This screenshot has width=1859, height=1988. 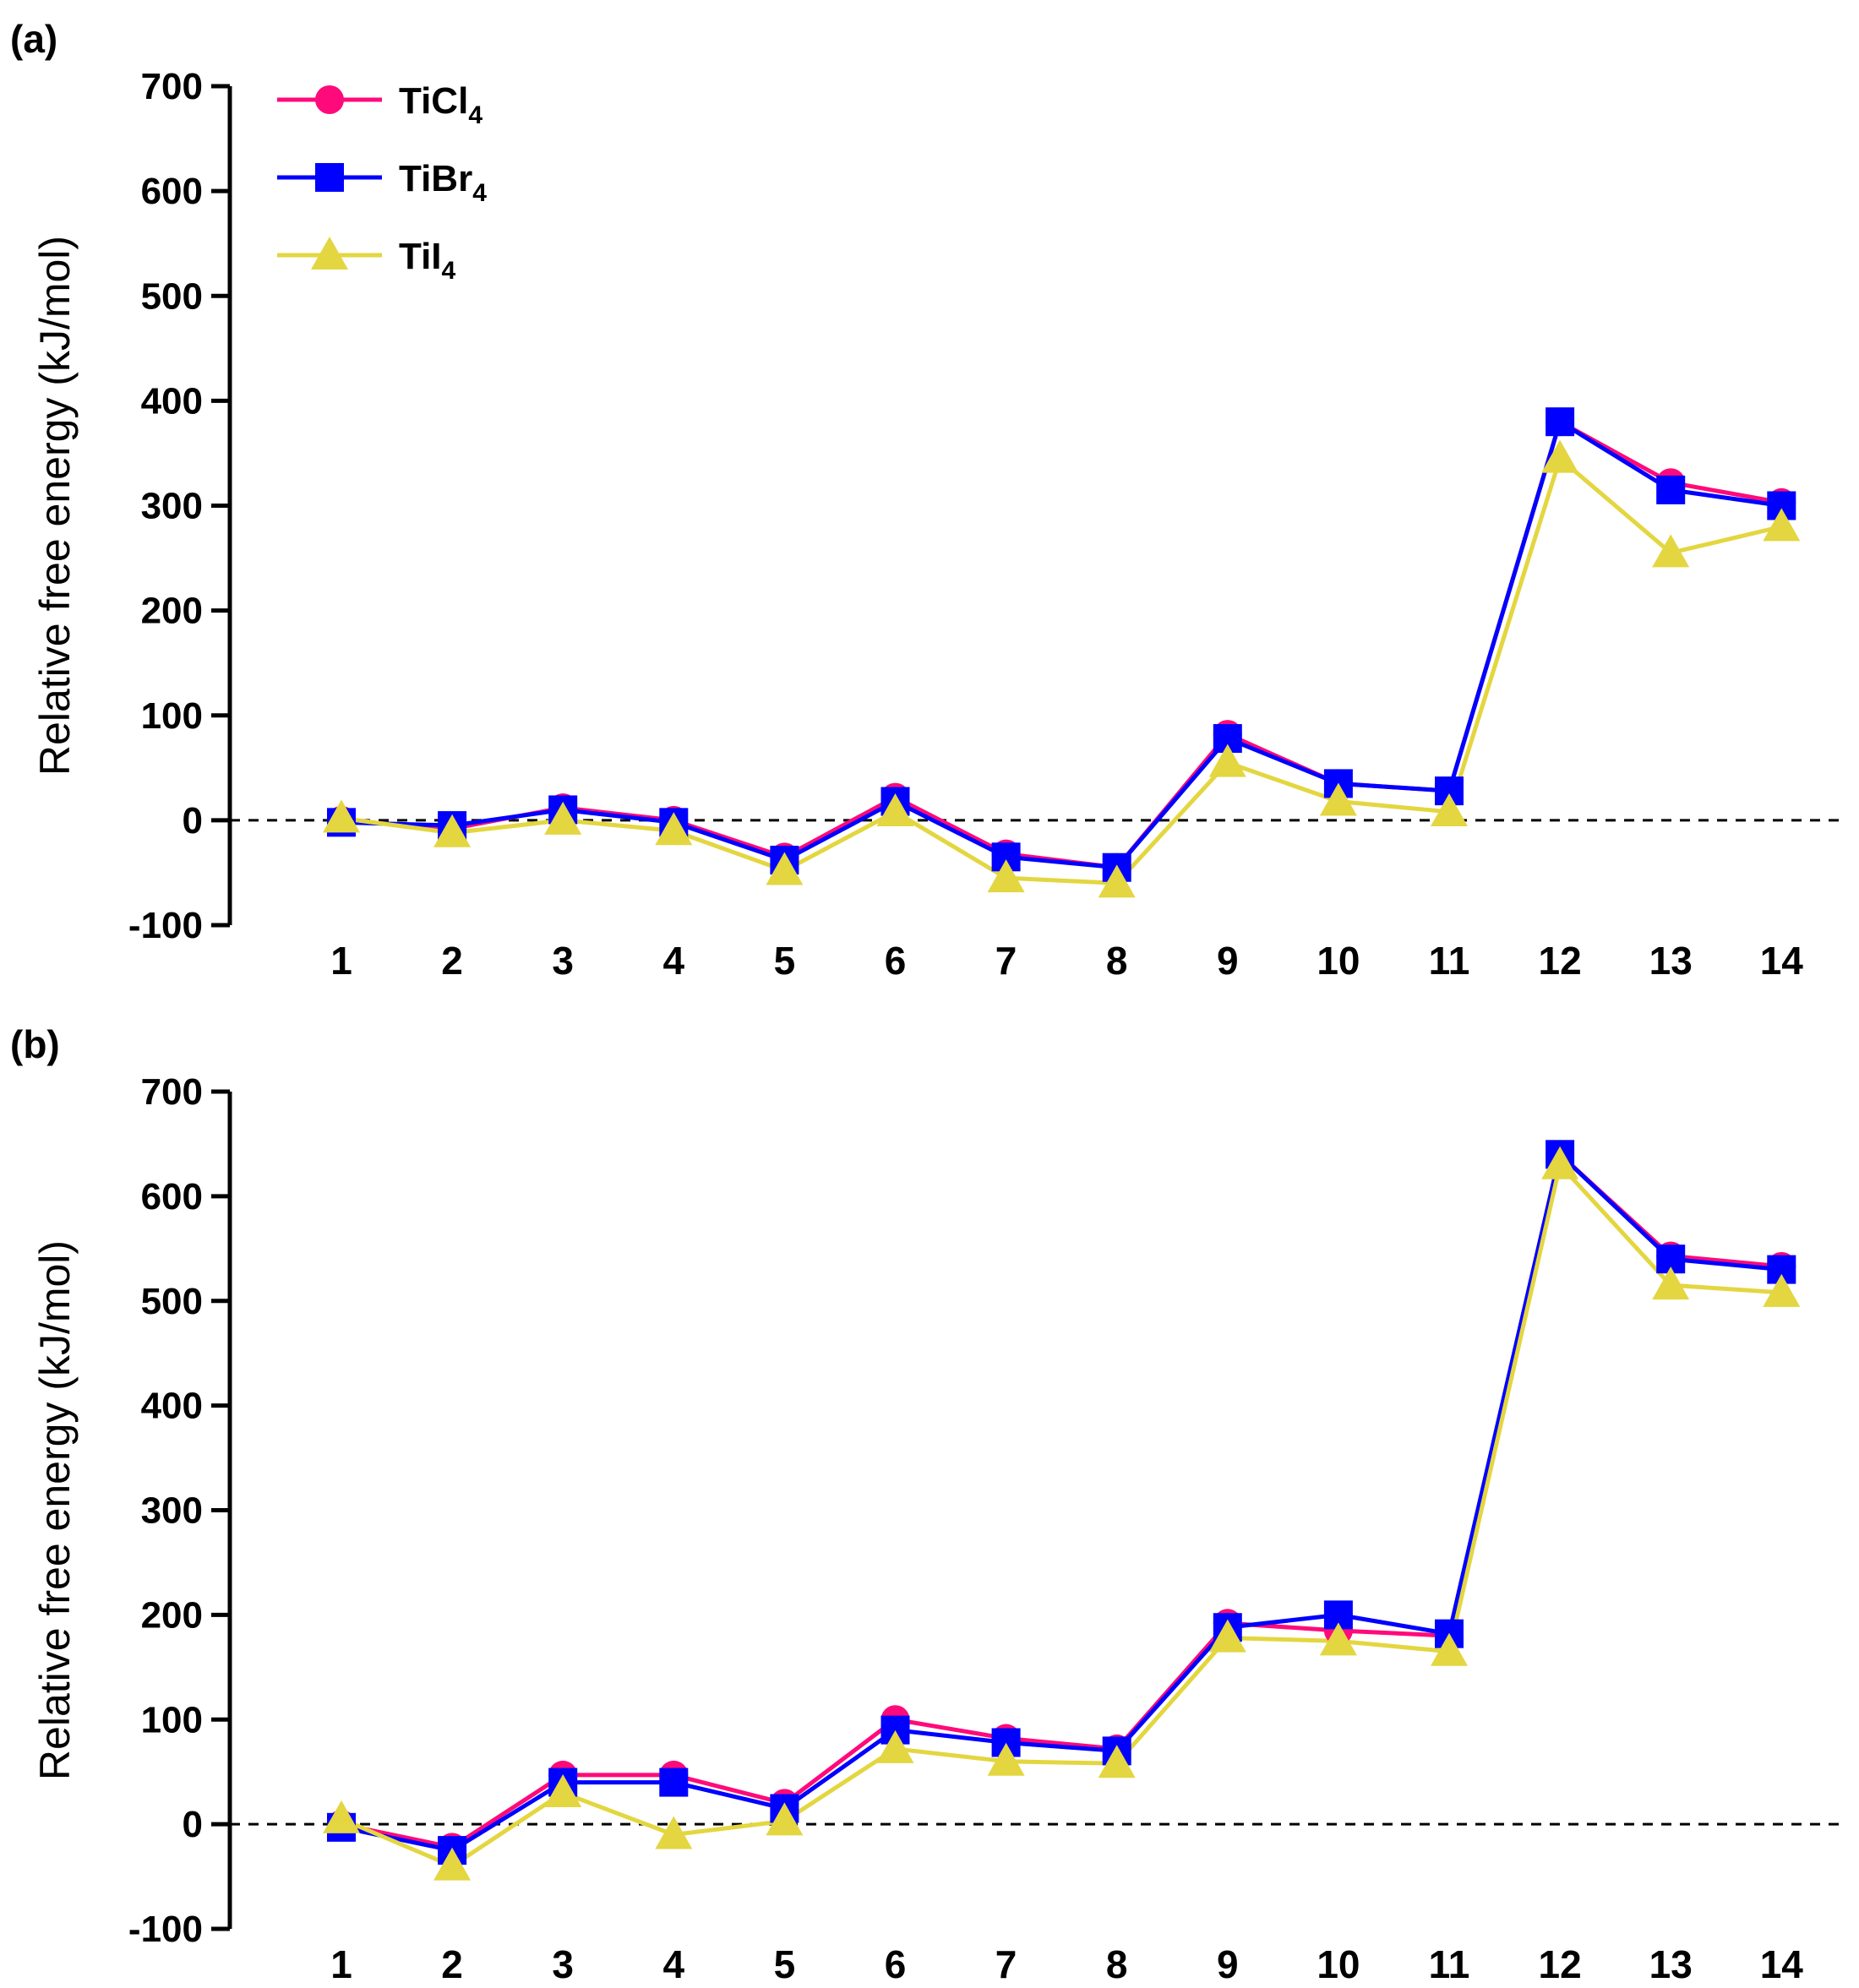 What do you see at coordinates (785, 961) in the screenshot?
I see `x-tick-label: 5` at bounding box center [785, 961].